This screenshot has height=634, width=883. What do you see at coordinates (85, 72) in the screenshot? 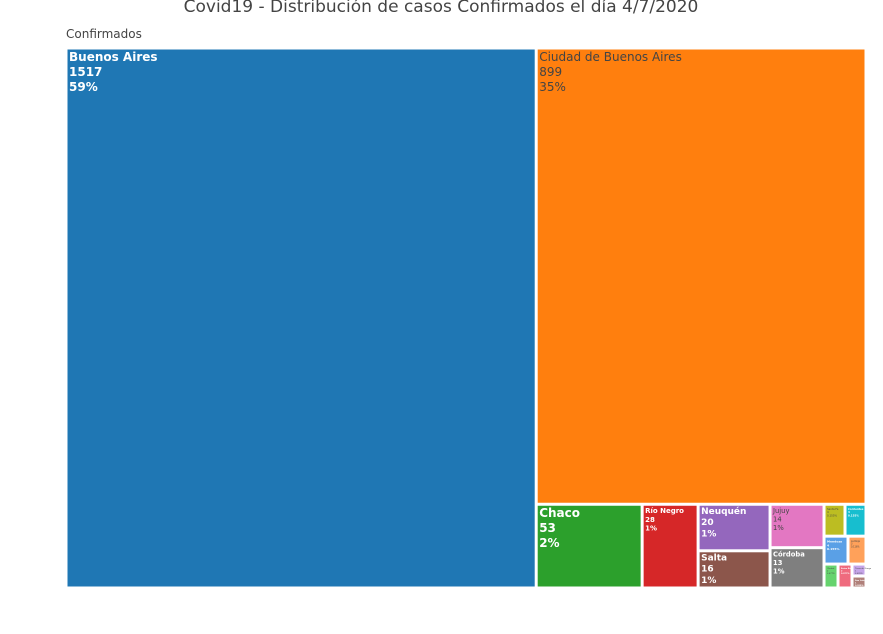
I see `tile-value: 1517` at bounding box center [85, 72].